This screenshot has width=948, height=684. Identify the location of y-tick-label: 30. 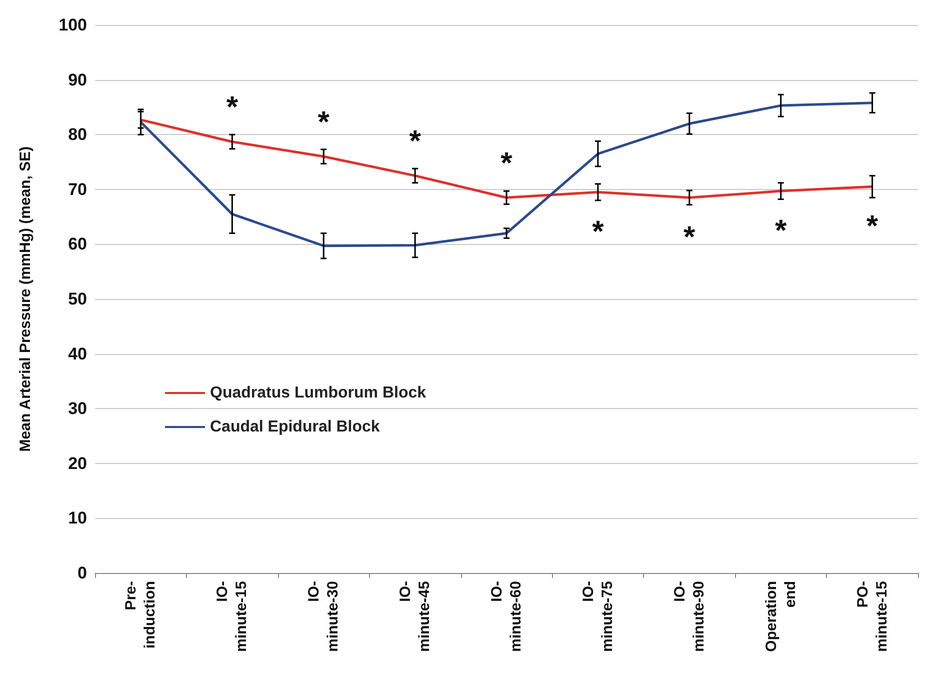
(77, 408).